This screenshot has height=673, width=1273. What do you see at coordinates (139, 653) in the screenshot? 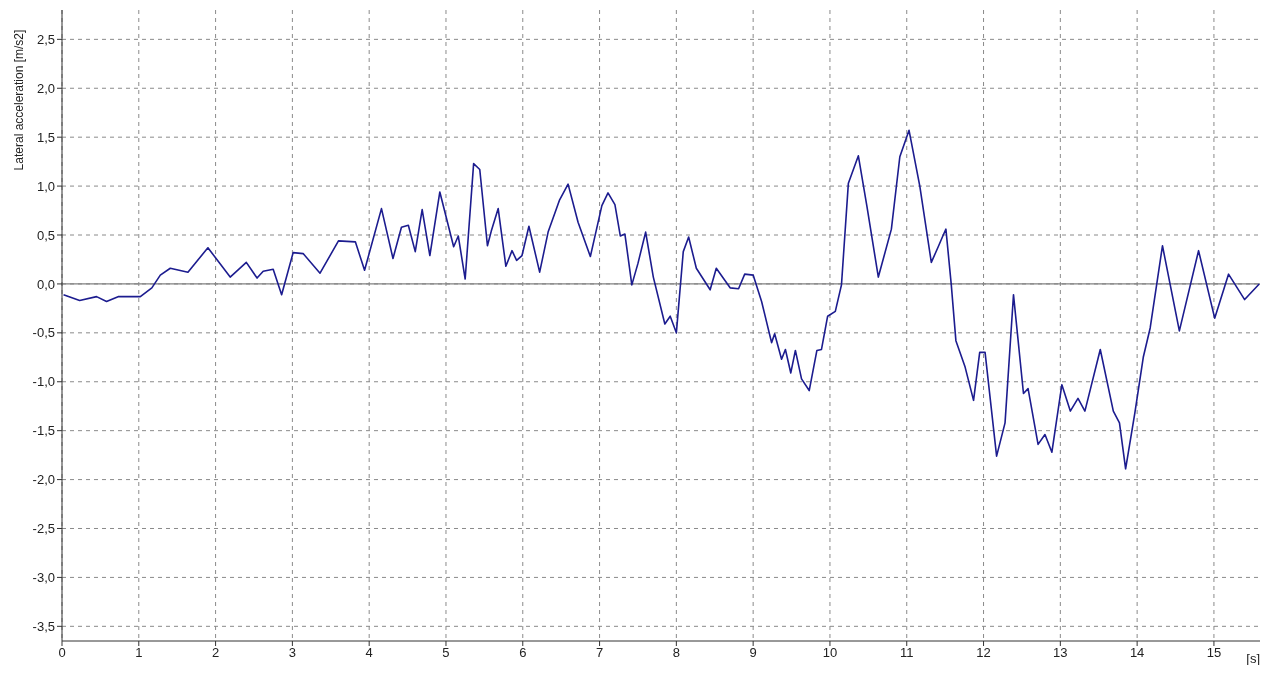
I see `x-tick-label: 1` at bounding box center [139, 653].